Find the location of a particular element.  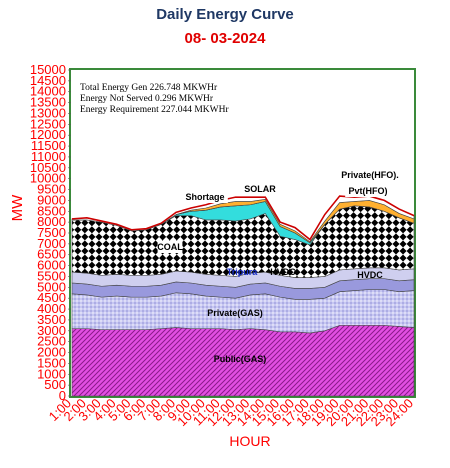

y-tick-label: 2500 is located at coordinates (51, 341).